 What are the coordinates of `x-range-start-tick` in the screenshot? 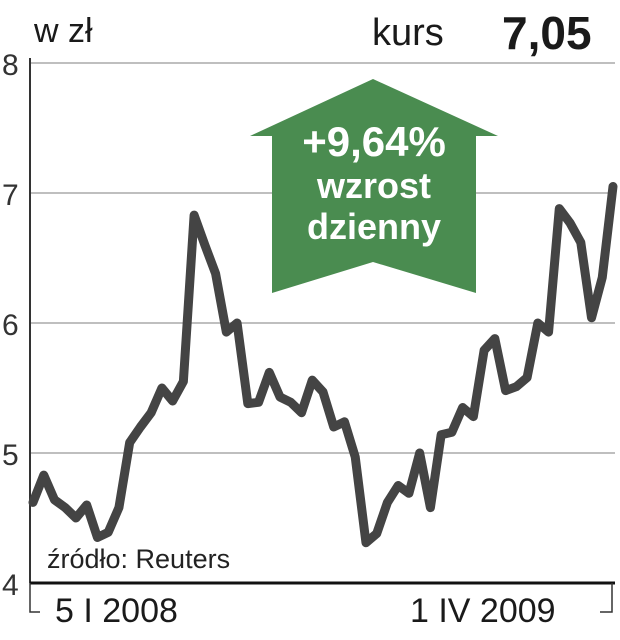 It's located at (34, 598).